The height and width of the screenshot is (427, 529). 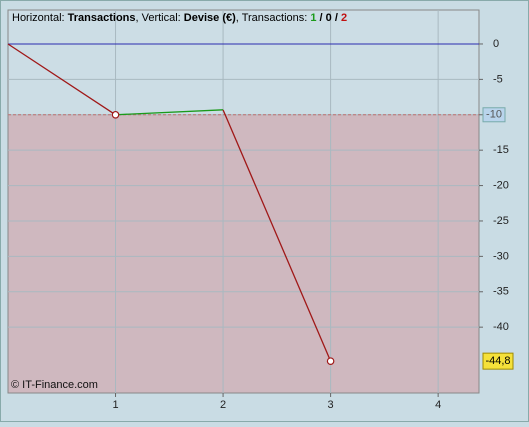 What do you see at coordinates (438, 405) in the screenshot?
I see `x-tick-label: 4` at bounding box center [438, 405].